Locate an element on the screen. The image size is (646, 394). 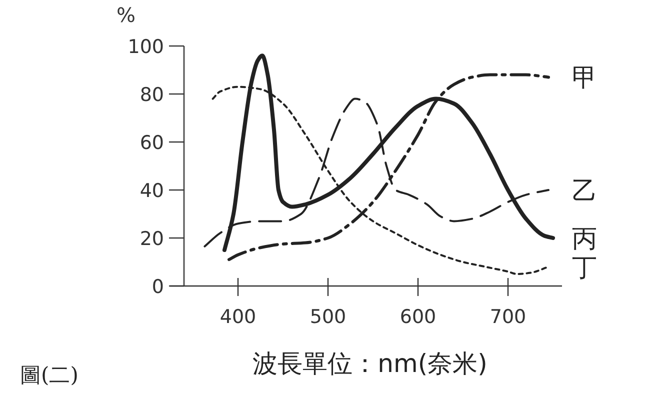
y-tick-label: 20 is located at coordinates (152, 239).